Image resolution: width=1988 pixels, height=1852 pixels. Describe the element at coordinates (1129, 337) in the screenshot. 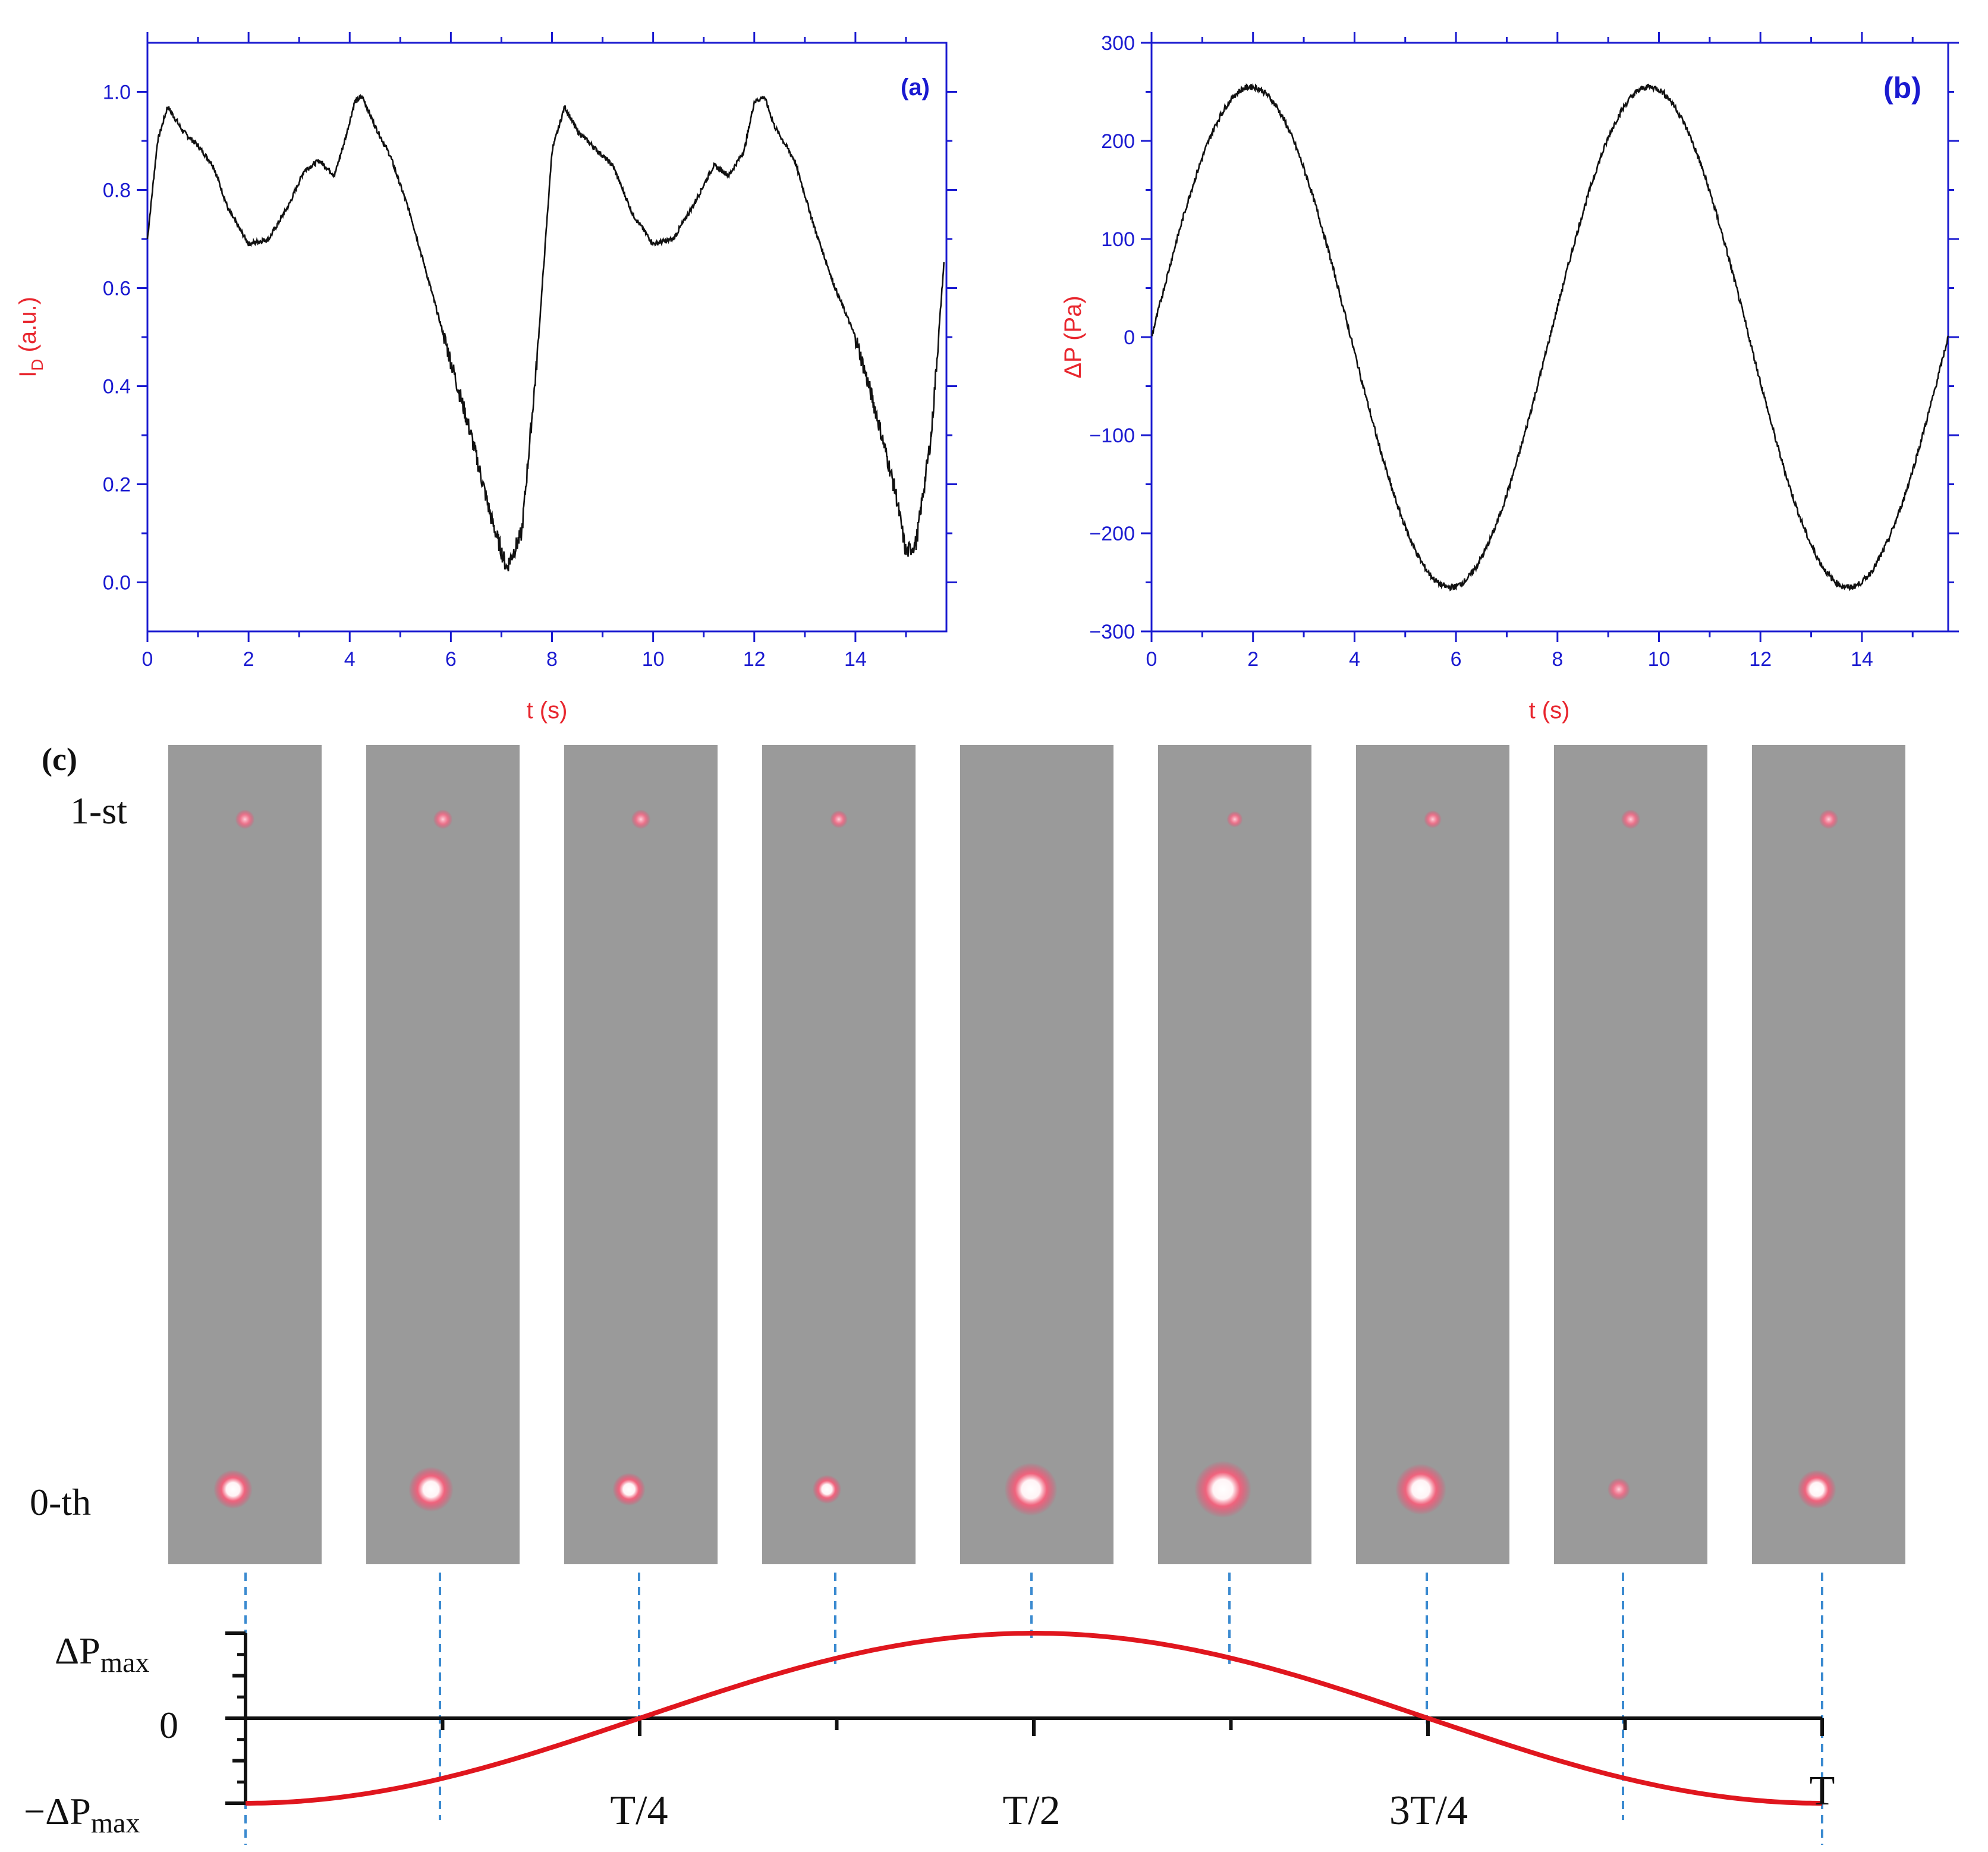

I see `y-tick-label: 0` at that location.